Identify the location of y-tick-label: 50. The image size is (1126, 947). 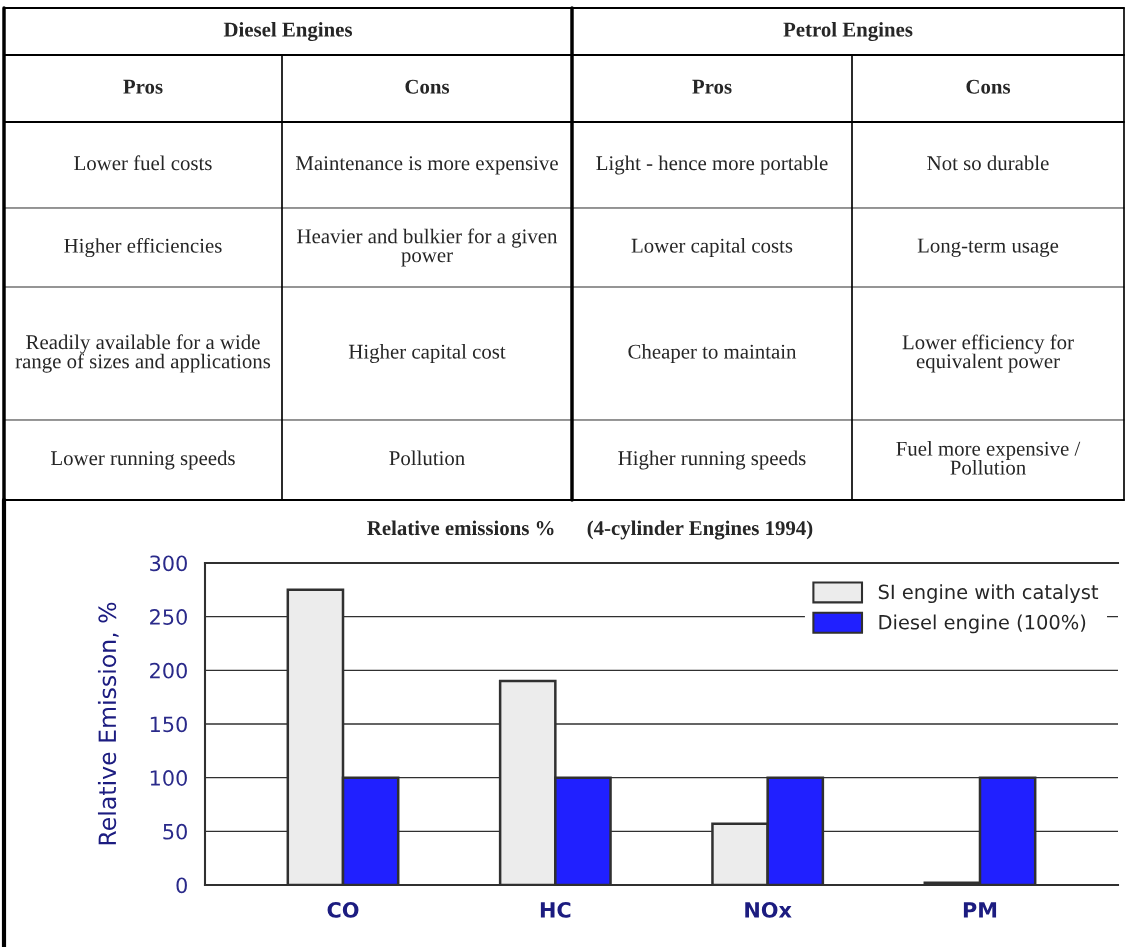
(175, 831).